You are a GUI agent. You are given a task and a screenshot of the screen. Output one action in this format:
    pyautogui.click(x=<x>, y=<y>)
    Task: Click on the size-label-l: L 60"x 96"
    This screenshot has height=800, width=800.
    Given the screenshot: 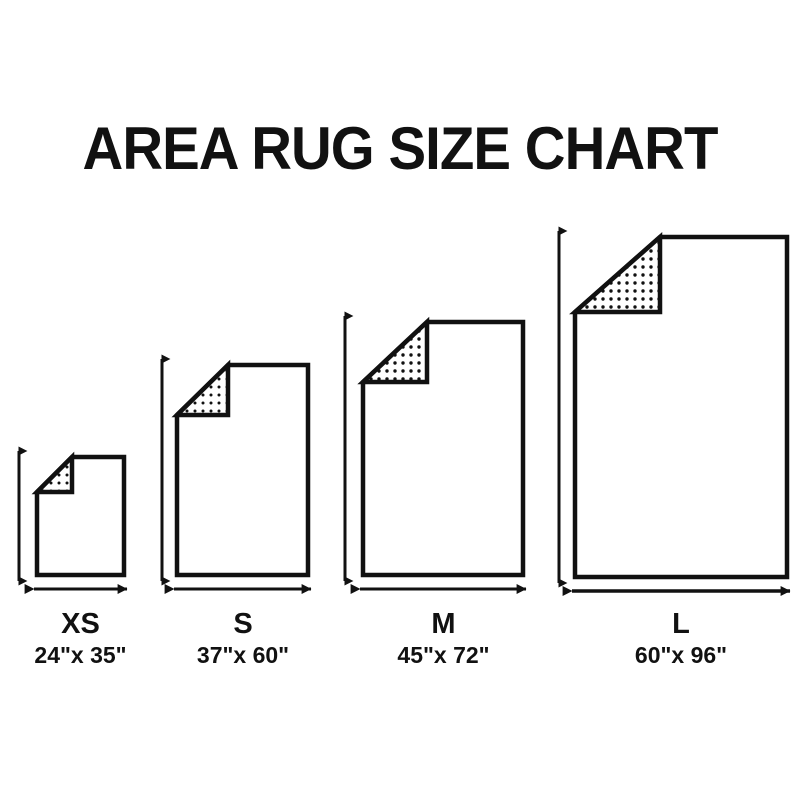 What is the action you would take?
    pyautogui.click(x=681, y=638)
    